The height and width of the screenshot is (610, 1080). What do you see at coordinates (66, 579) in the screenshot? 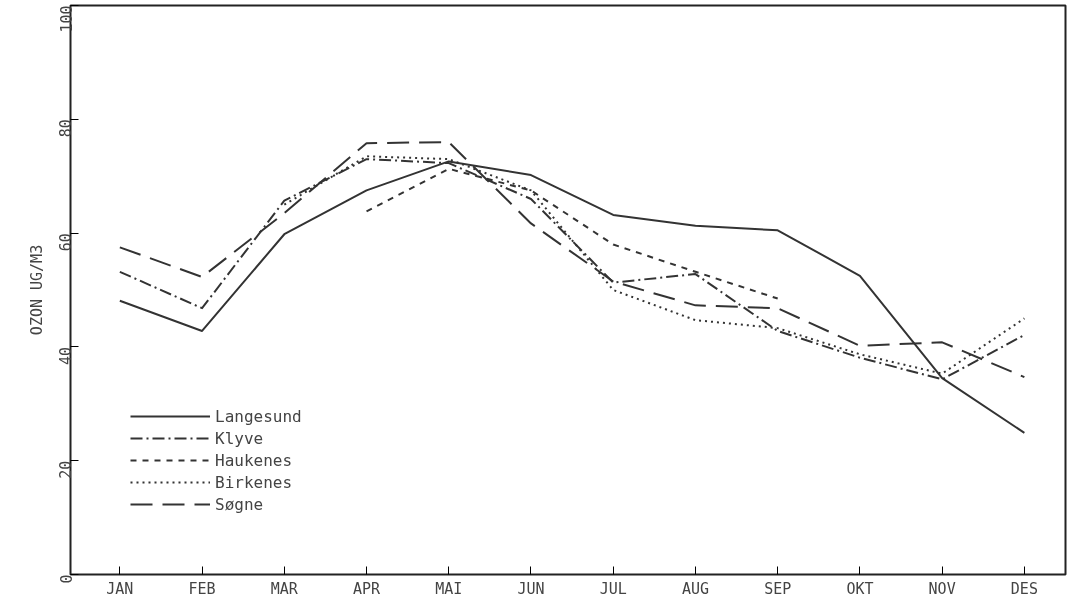
I see `y-tick-label: 0` at bounding box center [66, 579].